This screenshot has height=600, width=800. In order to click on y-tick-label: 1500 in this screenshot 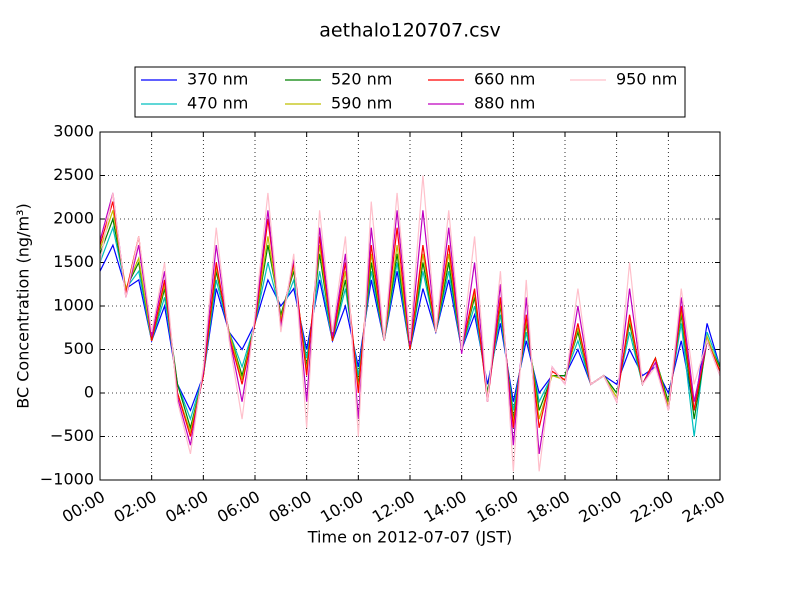, I will do `click(73, 261)`.